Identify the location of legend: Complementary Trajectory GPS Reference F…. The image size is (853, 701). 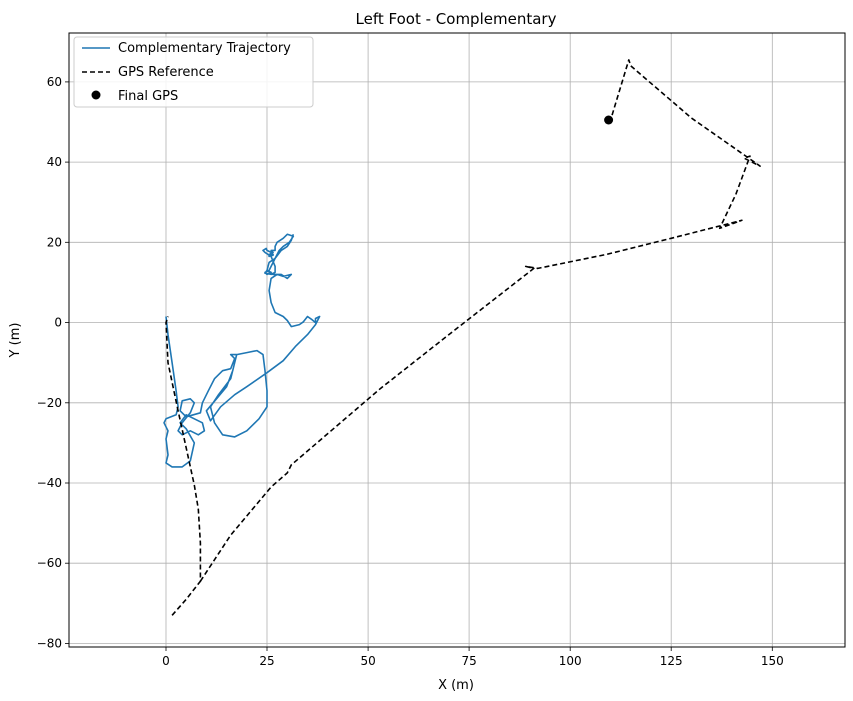
(193, 72).